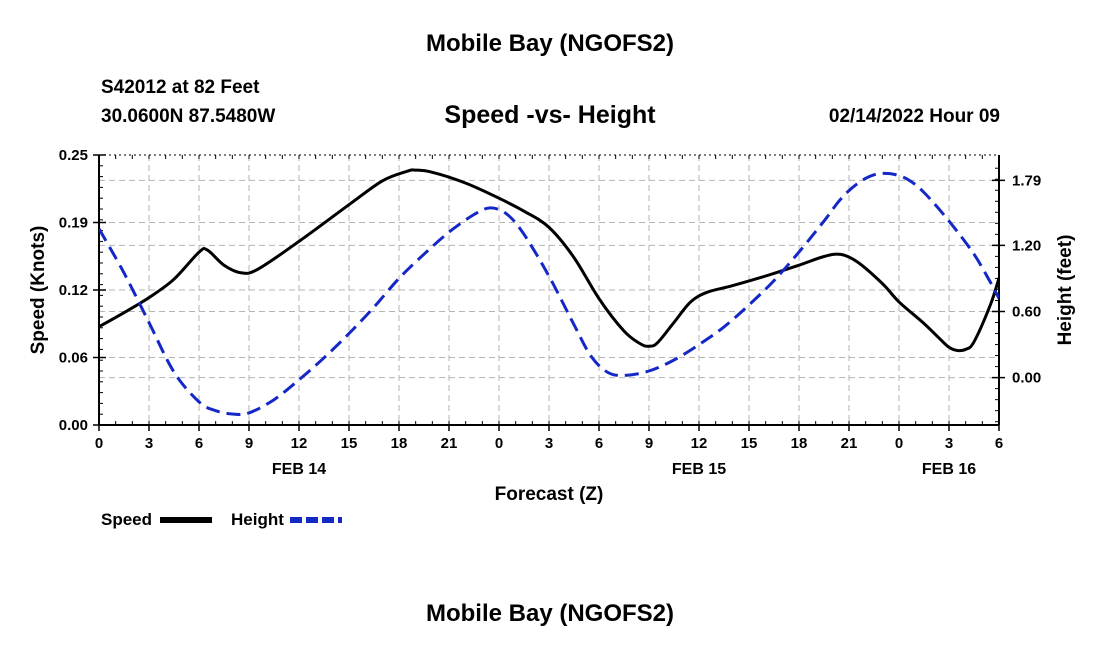 The width and height of the screenshot is (1100, 650). Describe the element at coordinates (299, 469) in the screenshot. I see `date-label: FEB 14` at that location.